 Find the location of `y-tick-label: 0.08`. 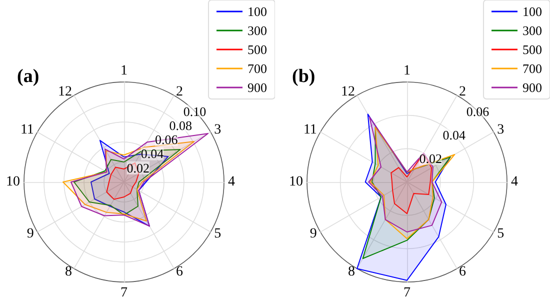

y-tick-label: 0.08 is located at coordinates (180, 125).